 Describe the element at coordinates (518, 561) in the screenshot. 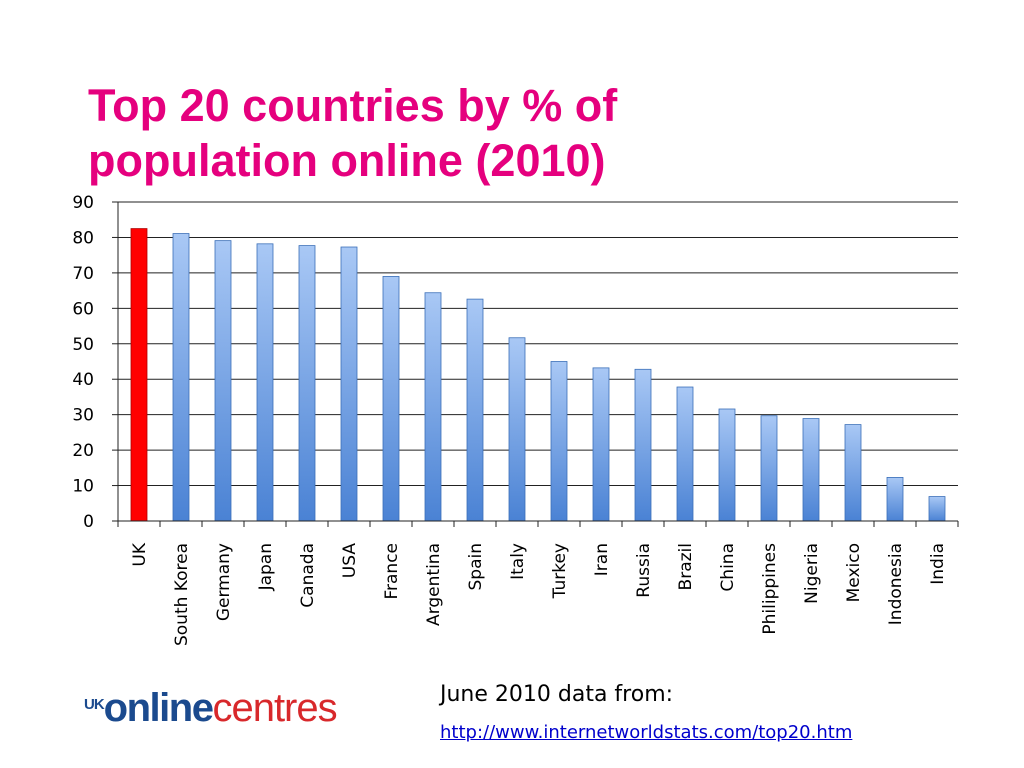

I see `x-tick-label: Italy` at that location.